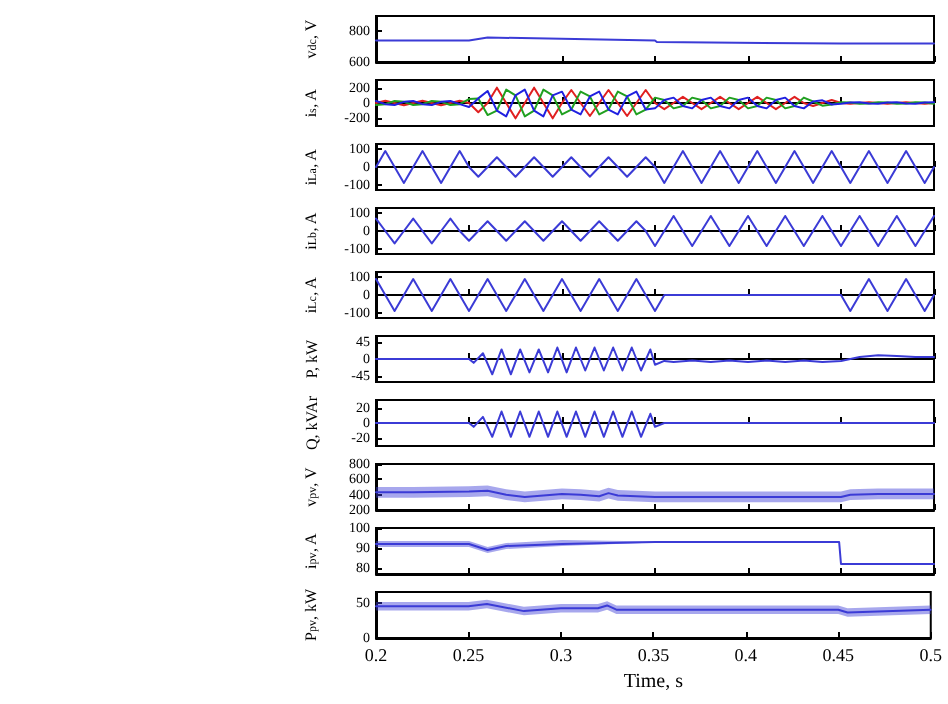 This screenshot has height=704, width=948. I want to click on x-axis-title: Time, s, so click(653, 682).